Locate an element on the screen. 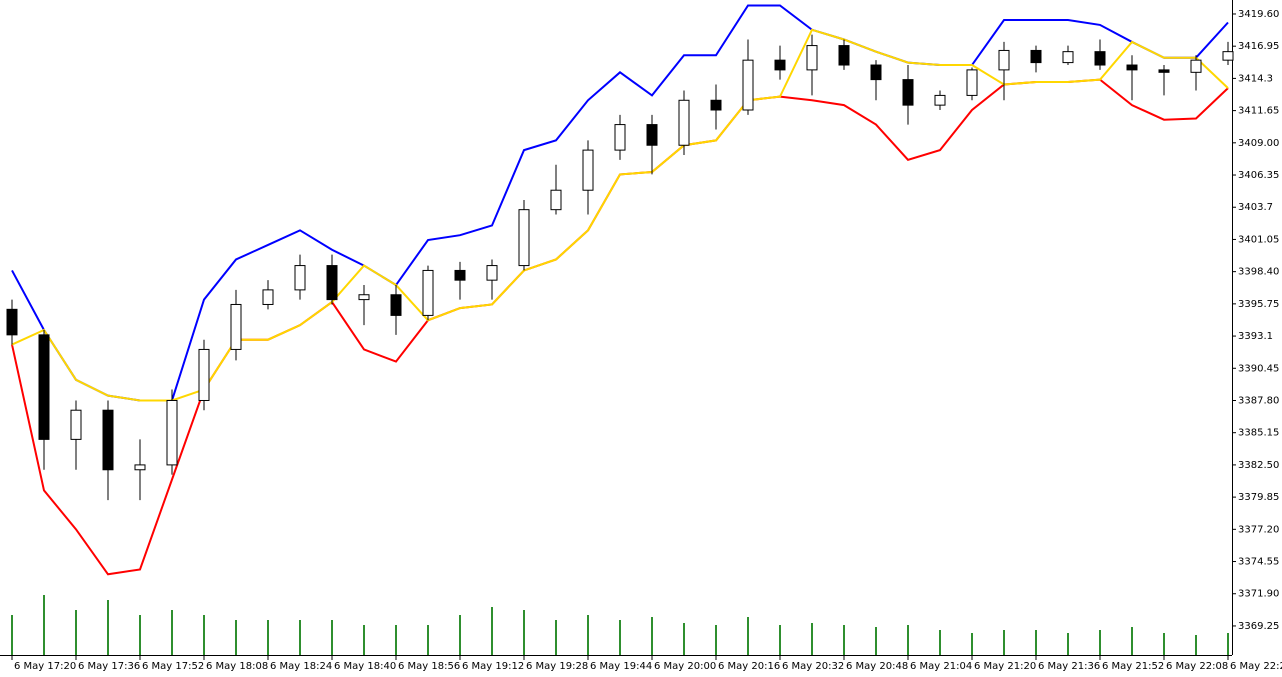  x-tick-label: 6 May 17:36 is located at coordinates (109, 666).